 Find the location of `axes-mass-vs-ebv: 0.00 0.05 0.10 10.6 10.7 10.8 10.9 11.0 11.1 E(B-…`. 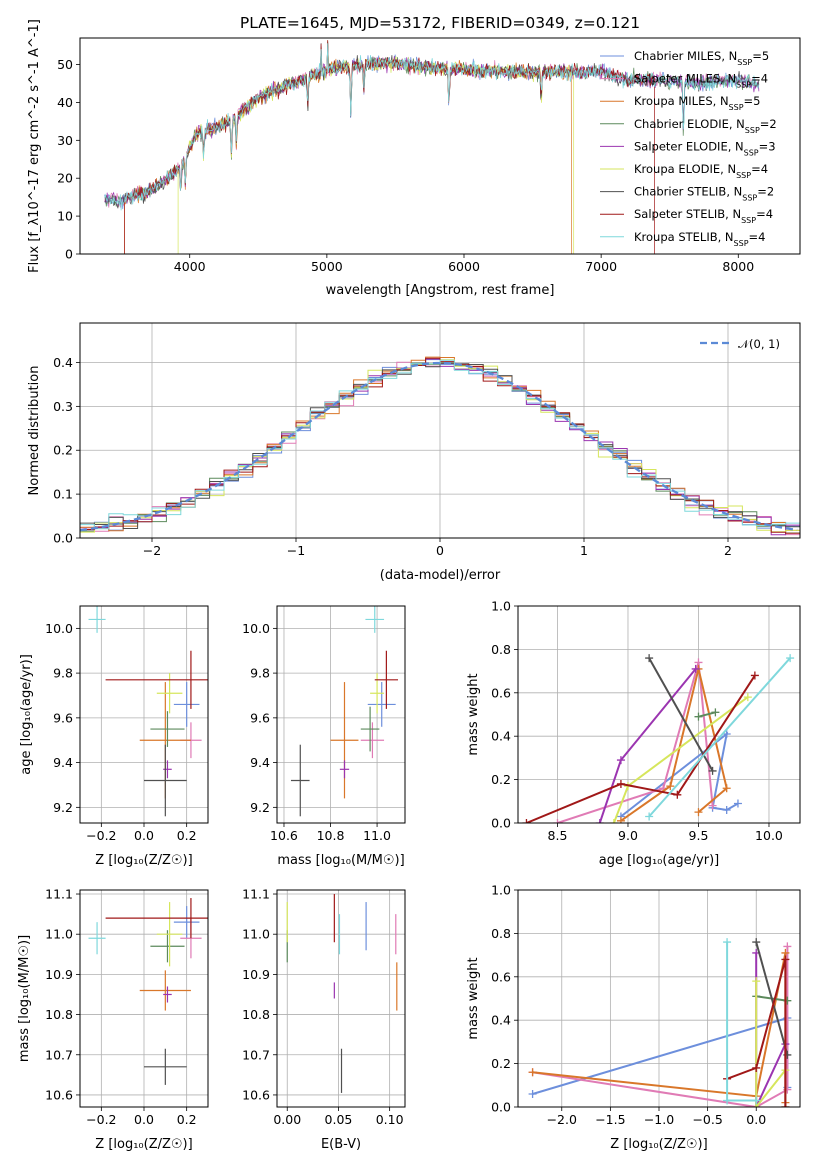

axes-mass-vs-ebv: 0.00 0.05 0.10 10.6 10.7 10.8 10.9 11.0 11.1 E(B-… is located at coordinates (324, 1019).